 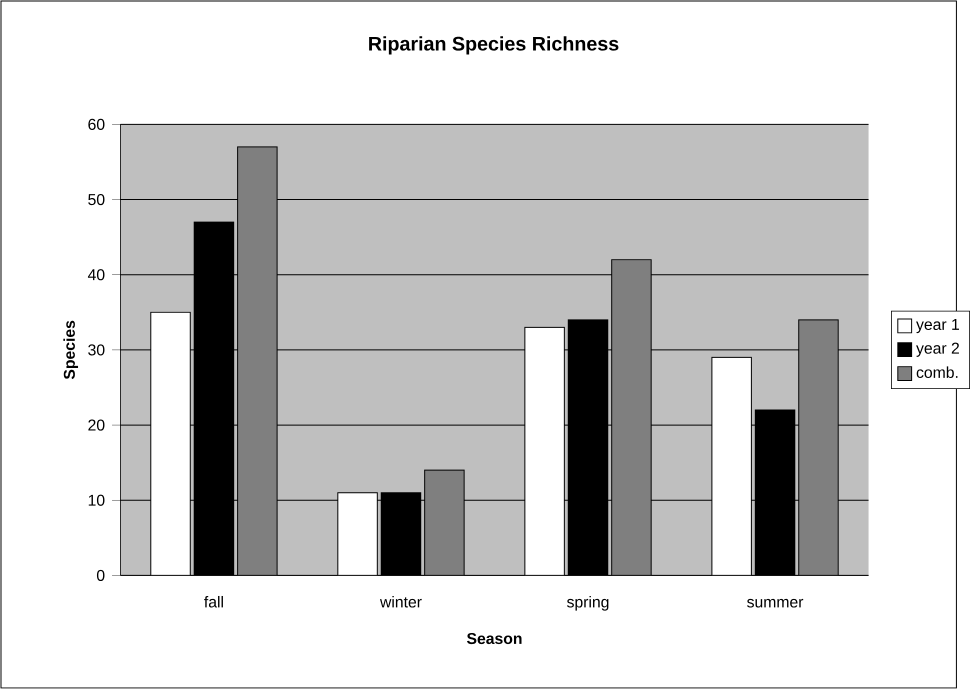 I want to click on y-tick-label: 20, so click(x=96, y=425).